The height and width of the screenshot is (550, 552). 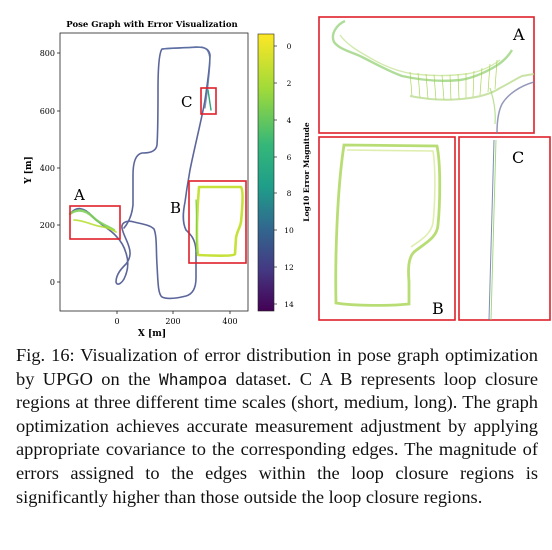 I want to click on y-axis: 800 600 400 200 0, so click(x=50, y=168).